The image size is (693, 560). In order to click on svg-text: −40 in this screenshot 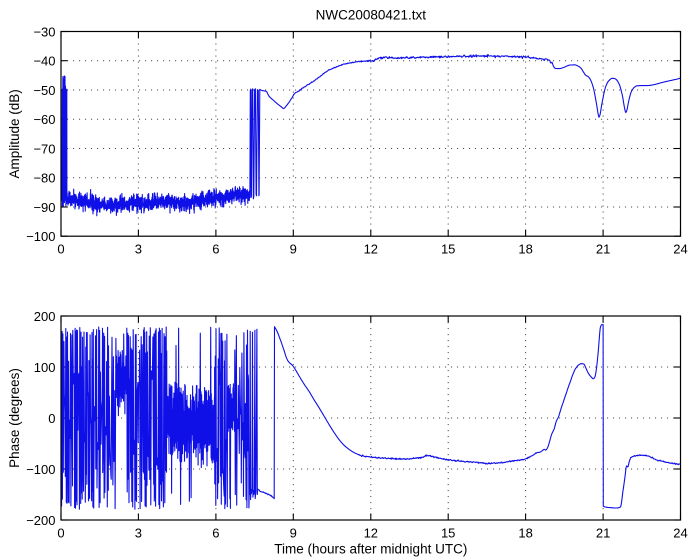, I will do `click(44, 61)`.